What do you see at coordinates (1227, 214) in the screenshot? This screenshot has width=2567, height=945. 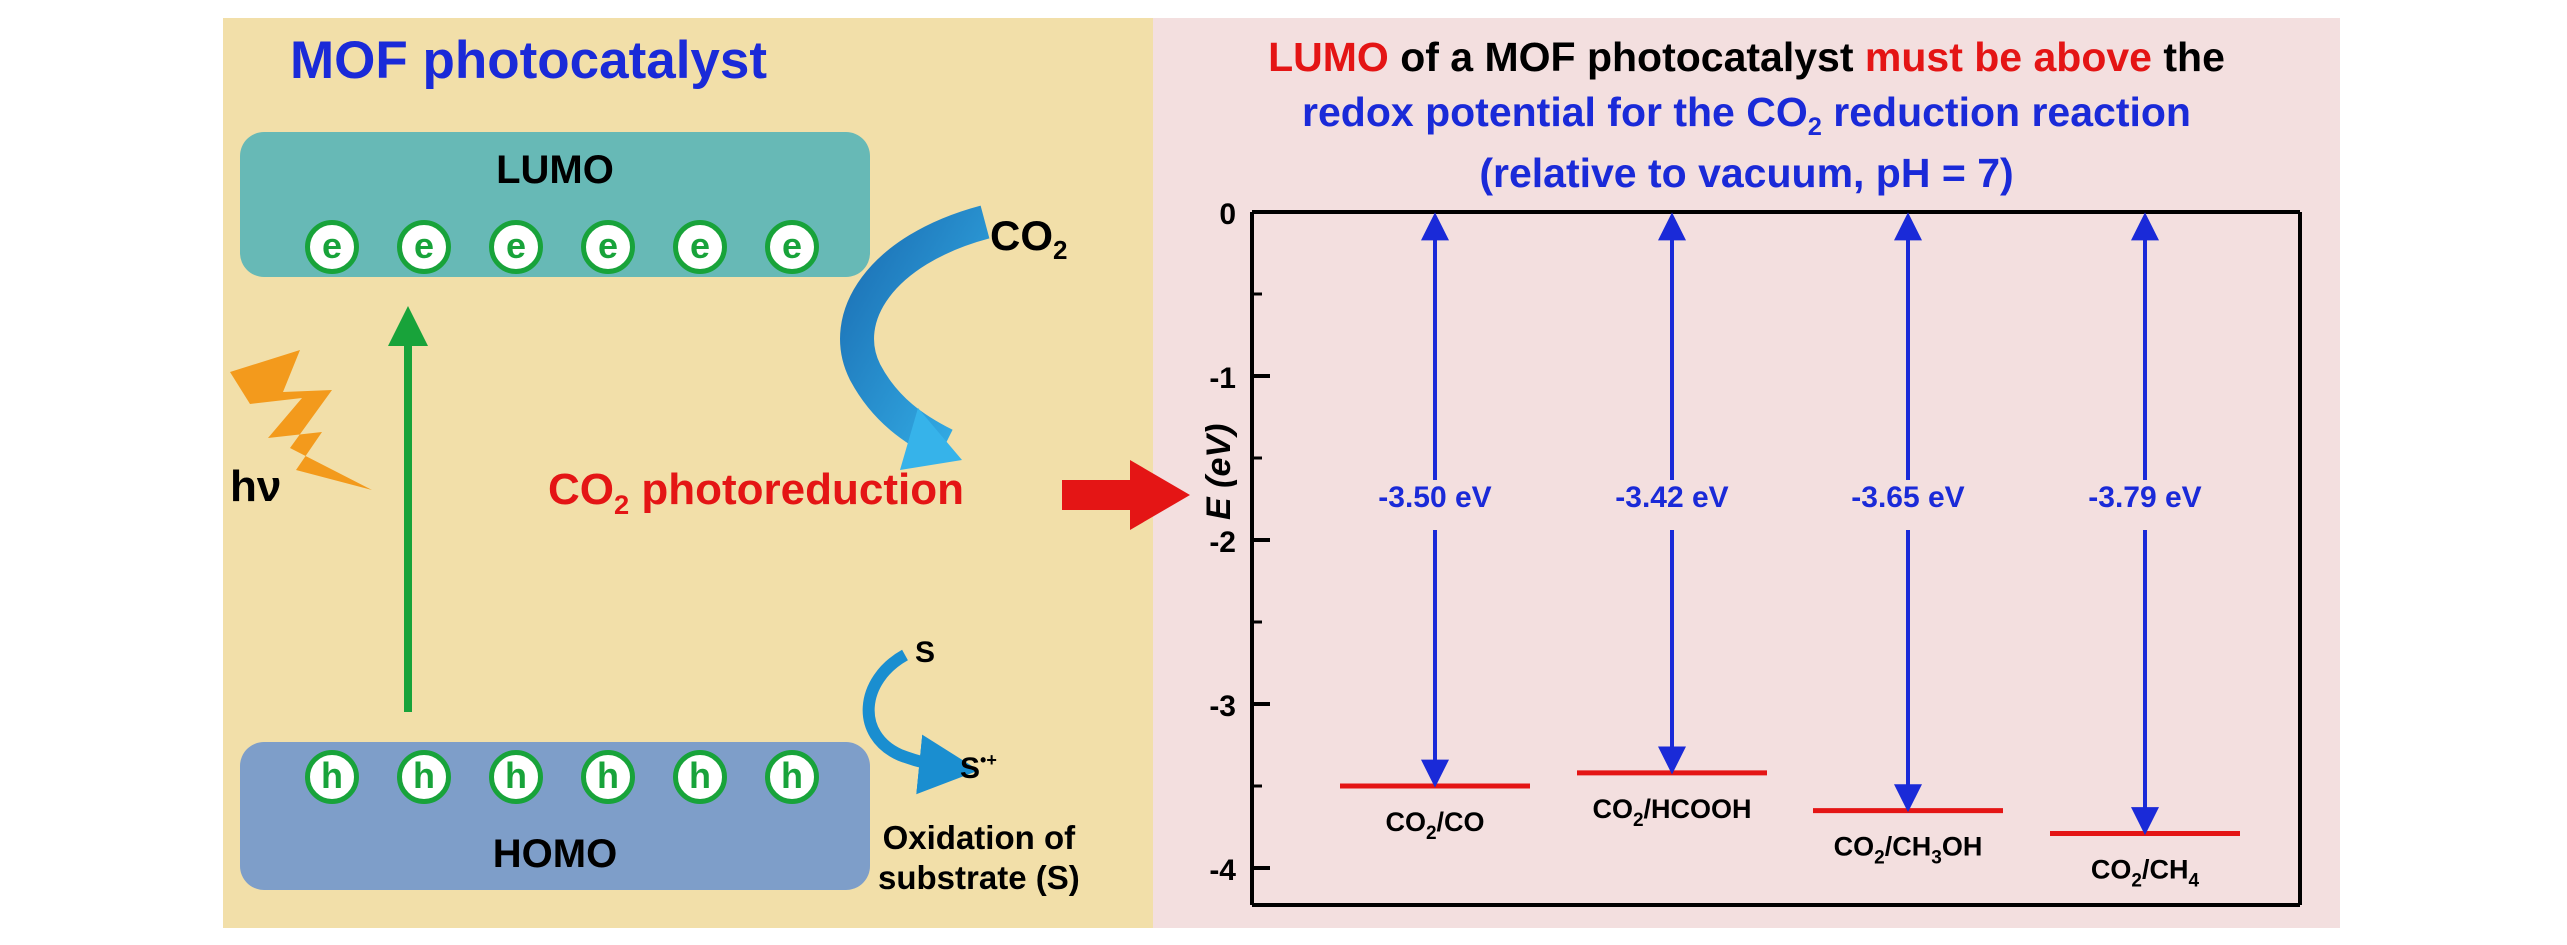 I see `y-tick-label-0: 0` at bounding box center [1227, 214].